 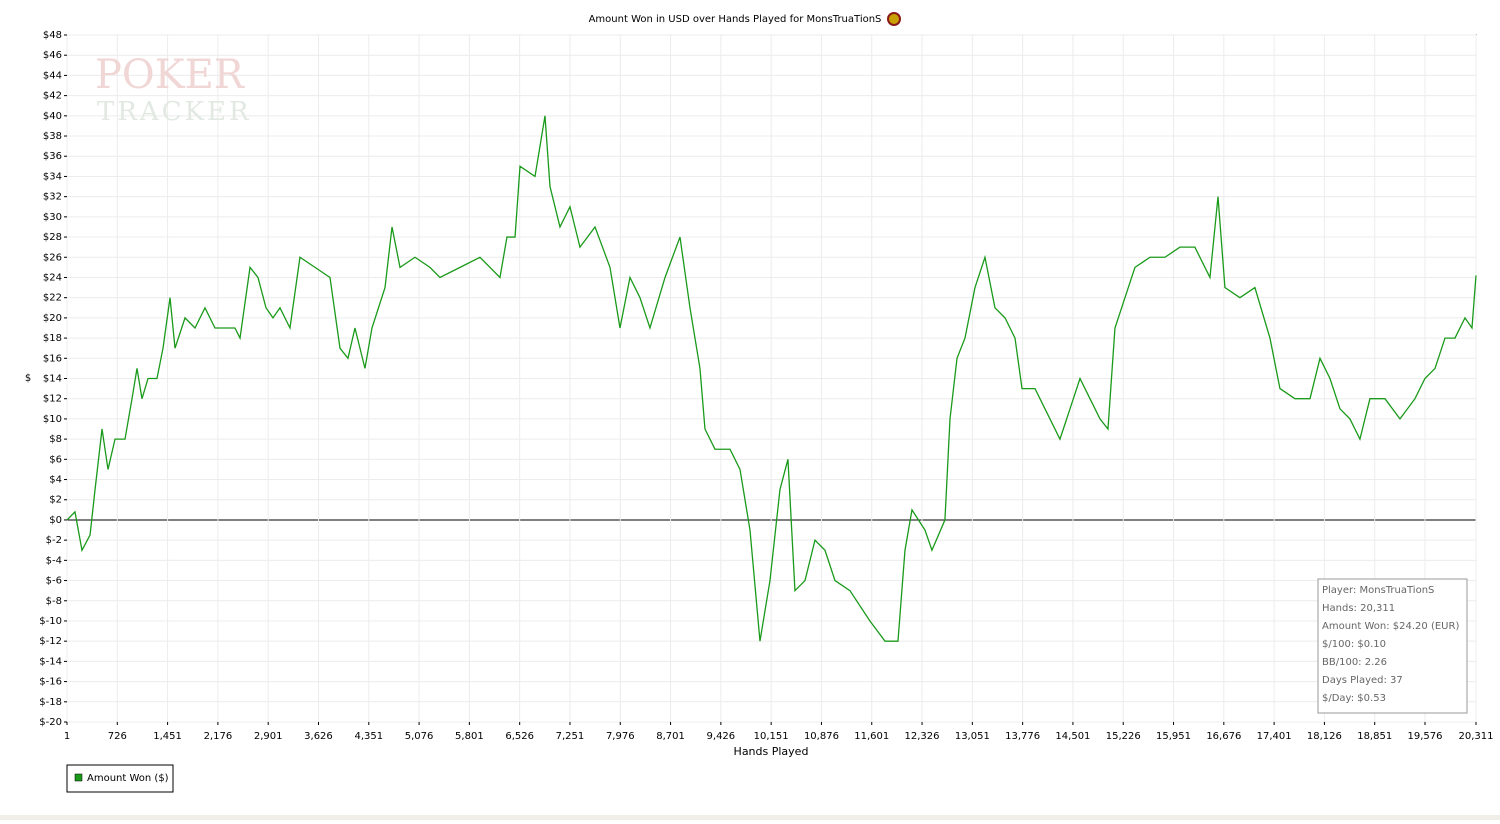 I want to click on x-tick-label: 10,151, so click(x=771, y=736).